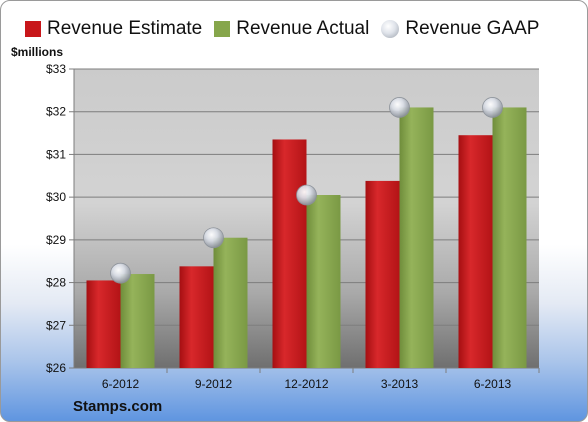 Image resolution: width=588 pixels, height=422 pixels. Describe the element at coordinates (56, 368) in the screenshot. I see `y-tick-label-0: $26` at that location.